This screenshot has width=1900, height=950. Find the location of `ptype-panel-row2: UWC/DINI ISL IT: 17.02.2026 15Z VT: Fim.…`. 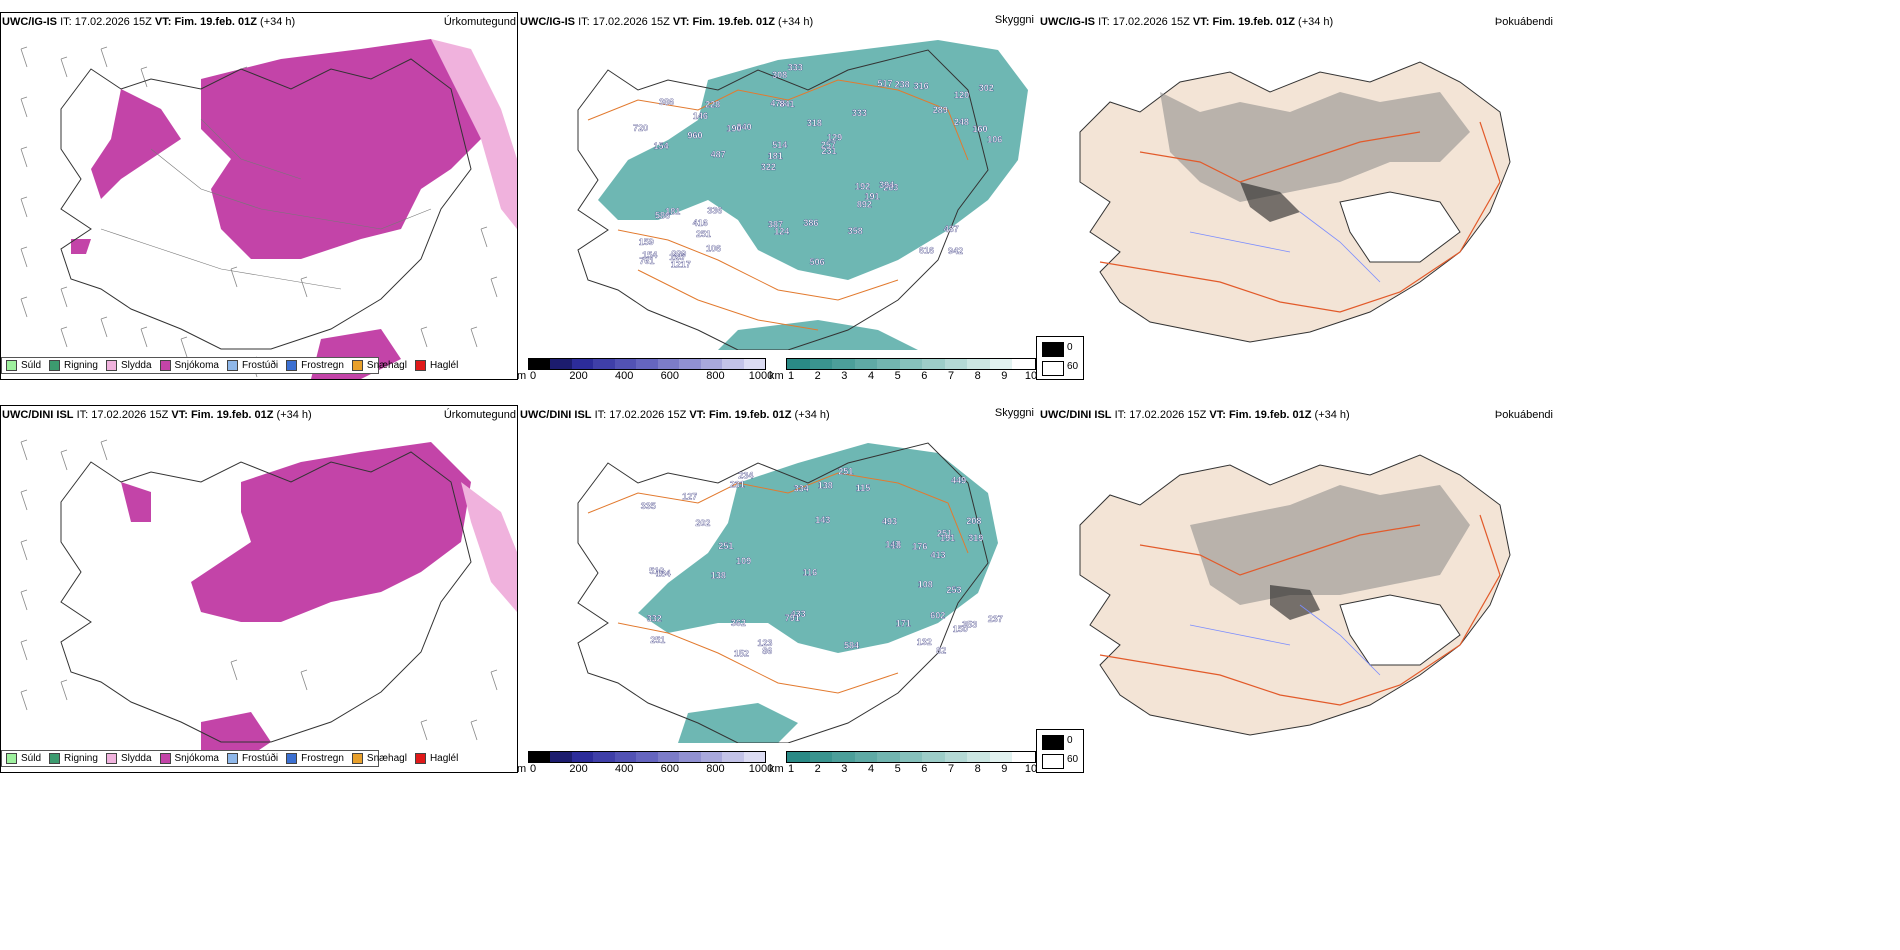

ptype-panel-row2: UWC/DINI ISL IT: 17.02.2026 15Z VT: Fim.… is located at coordinates (259, 589).